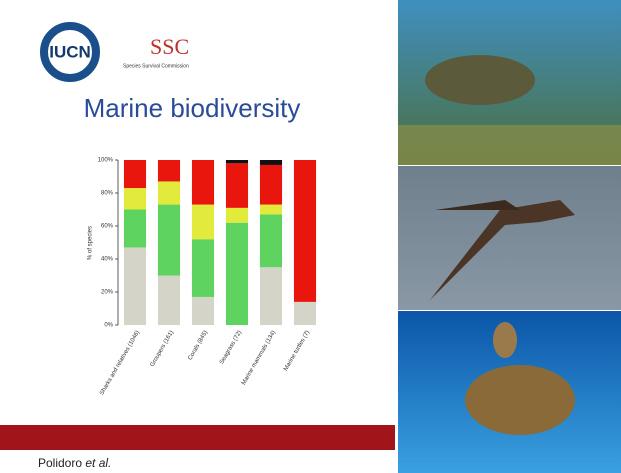  Describe the element at coordinates (231, 348) in the screenshot. I see `x-tick-label: Seagrass (72)` at that location.